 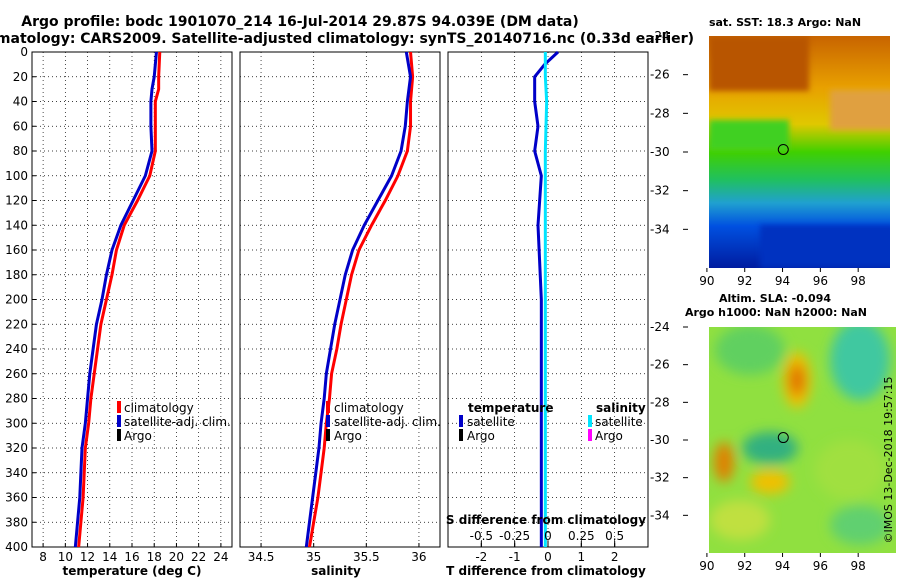 What do you see at coordinates (16, 300) in the screenshot?
I see `y-tick-label: 200` at bounding box center [16, 300].